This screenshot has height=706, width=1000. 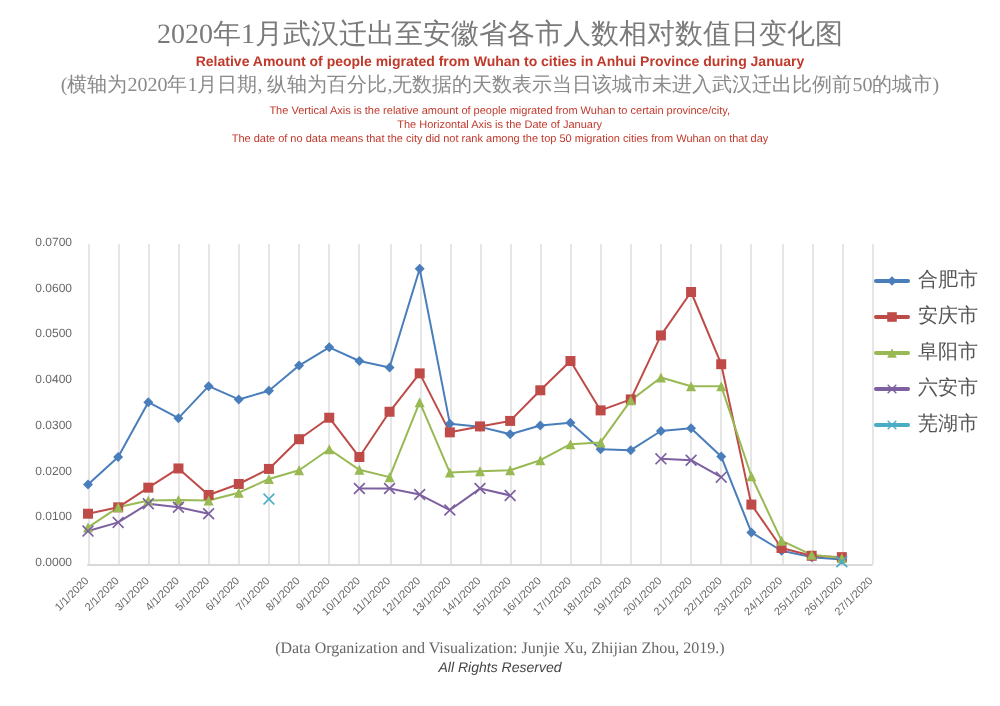 What do you see at coordinates (500, 648) in the screenshot?
I see `text: (Data Organization and Visualization: Junjie Xu, Zhijian Zhou, 2019.)` at bounding box center [500, 648].